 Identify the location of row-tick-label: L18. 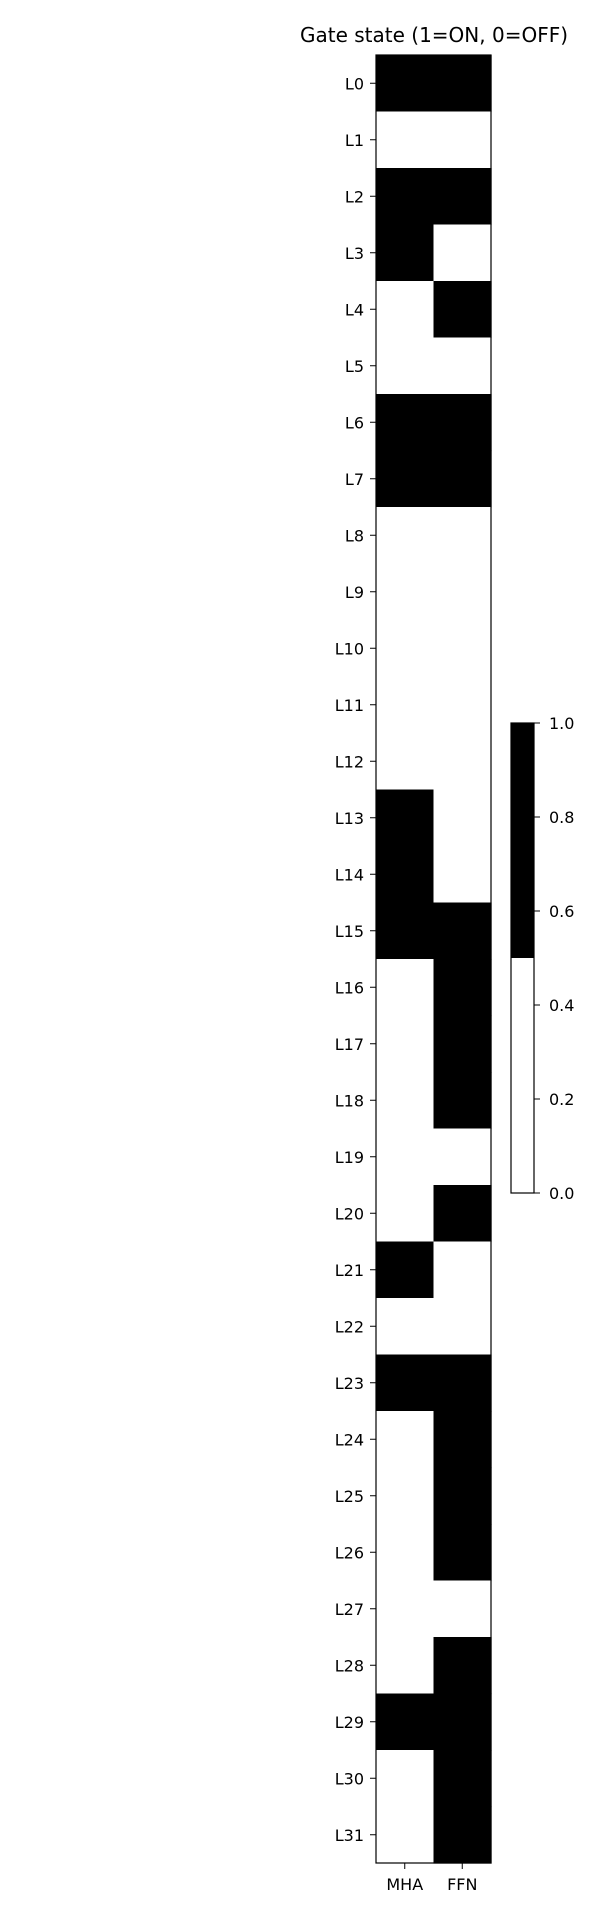
(349, 1100).